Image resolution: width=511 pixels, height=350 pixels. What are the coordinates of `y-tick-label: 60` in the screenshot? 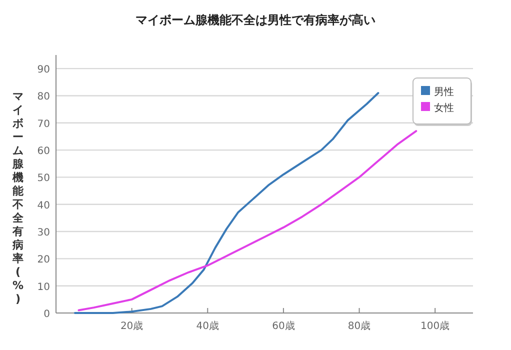 It's located at (43, 152).